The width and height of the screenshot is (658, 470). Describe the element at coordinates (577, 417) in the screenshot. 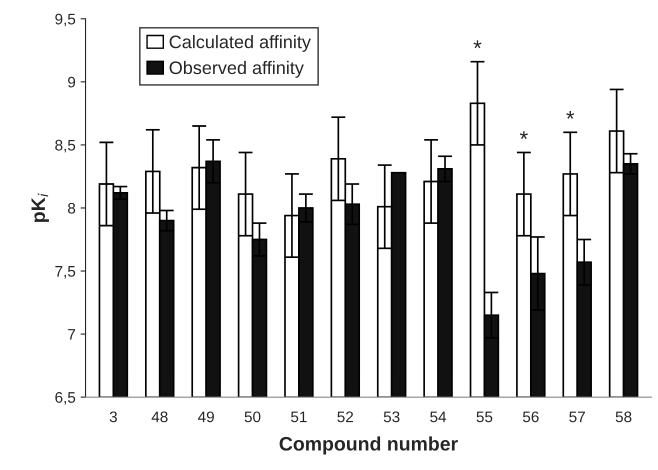

I see `x-tick-label: 57` at that location.